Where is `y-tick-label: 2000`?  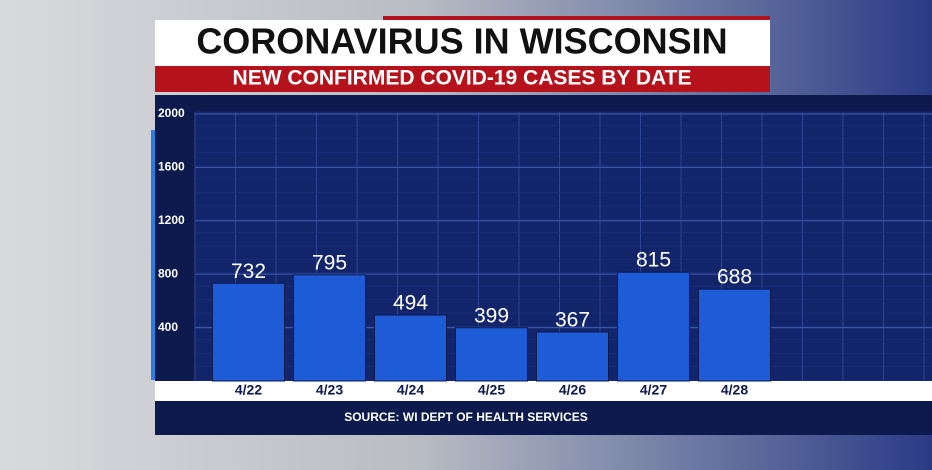 y-tick-label: 2000 is located at coordinates (171, 113).